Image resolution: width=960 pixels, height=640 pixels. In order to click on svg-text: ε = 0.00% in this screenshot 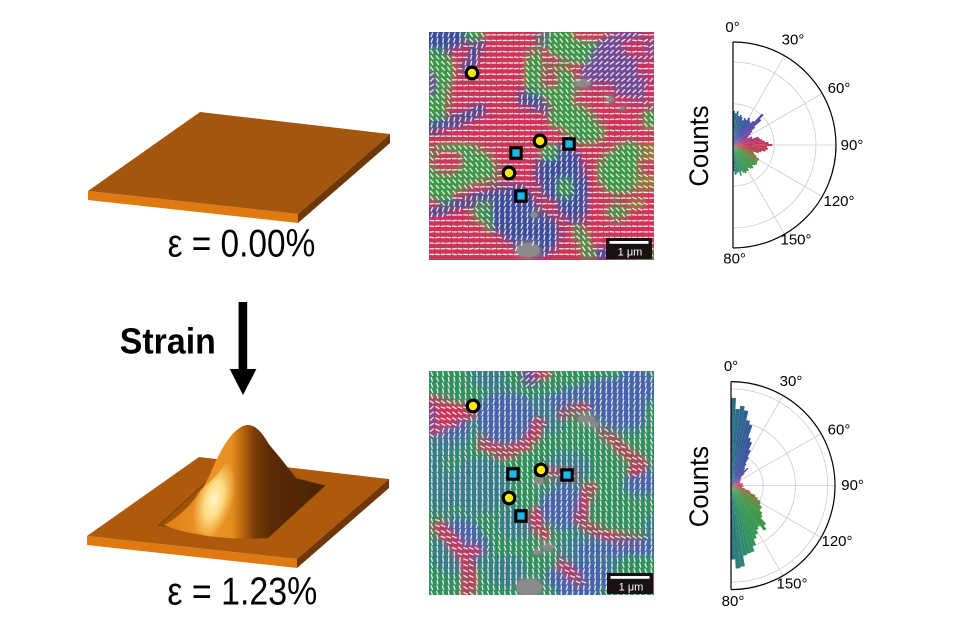, I will do `click(242, 244)`.